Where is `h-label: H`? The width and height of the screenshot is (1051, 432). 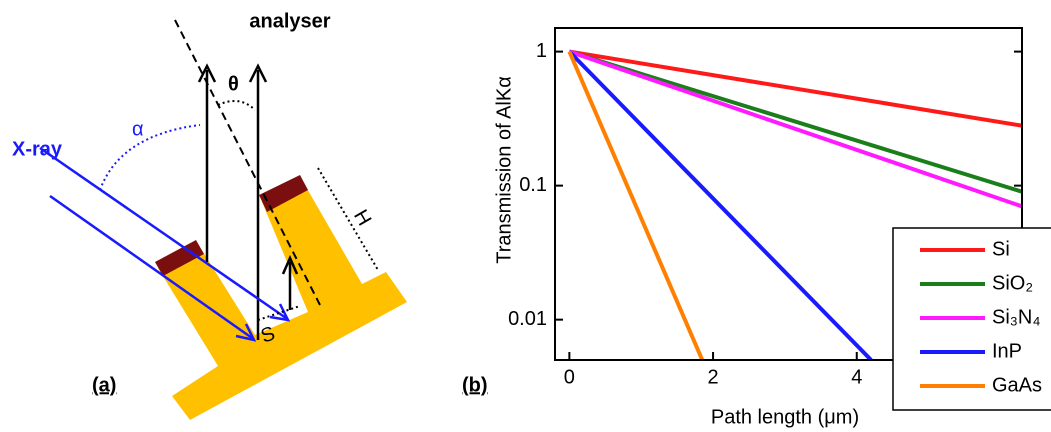 h-label: H is located at coordinates (362, 218).